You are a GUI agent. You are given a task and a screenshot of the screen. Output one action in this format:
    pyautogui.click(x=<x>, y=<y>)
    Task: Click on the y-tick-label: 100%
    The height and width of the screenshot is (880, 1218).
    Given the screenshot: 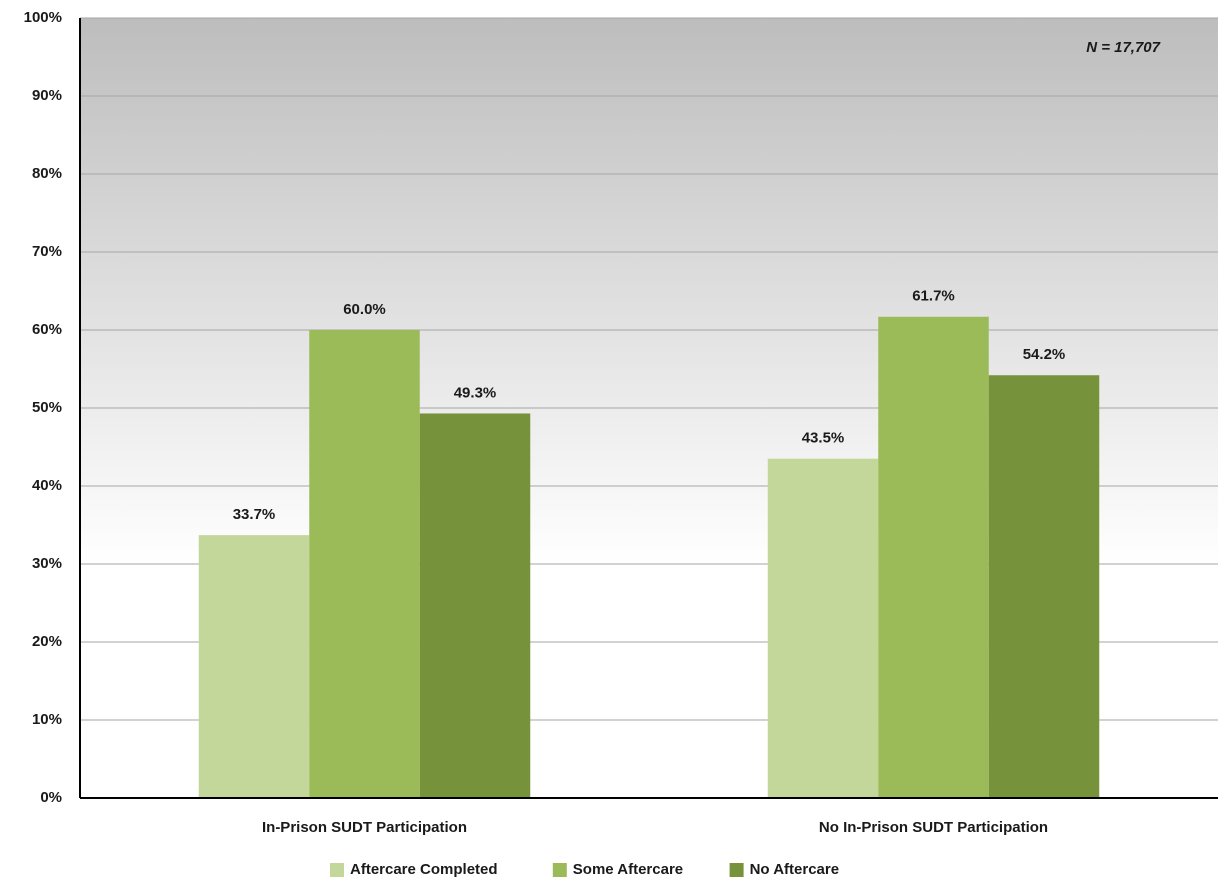 What is the action you would take?
    pyautogui.click(x=43, y=17)
    